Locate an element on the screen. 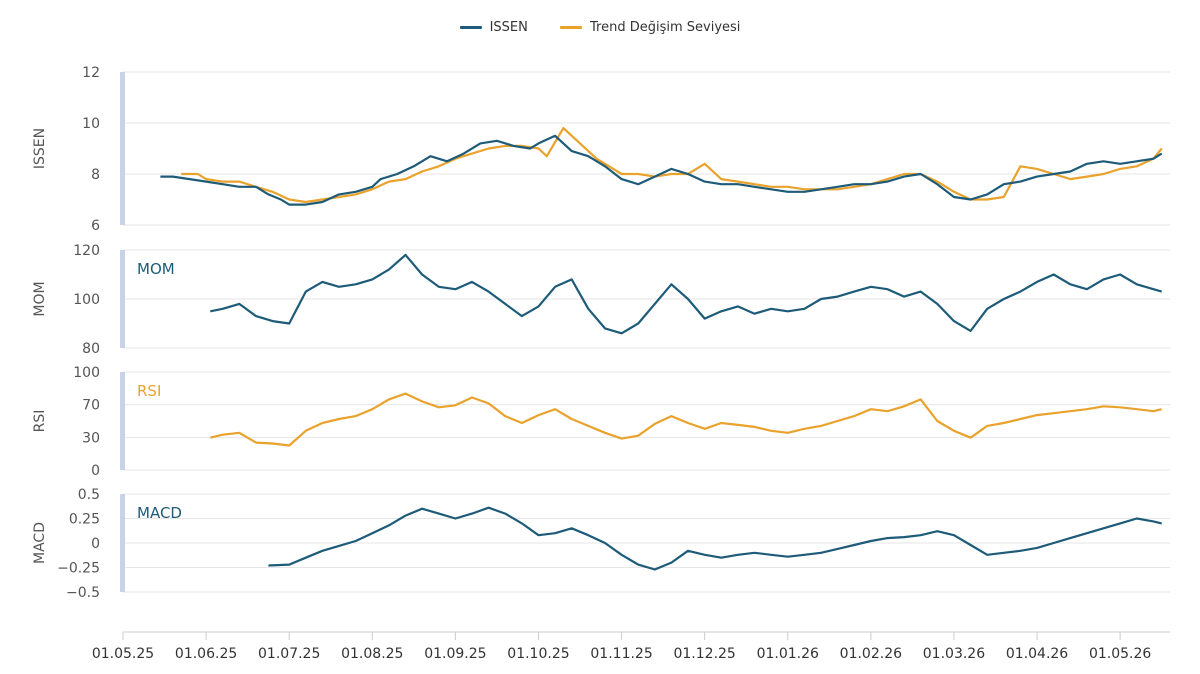 The height and width of the screenshot is (674, 1200). y-tick-label: 120 is located at coordinates (86, 251).